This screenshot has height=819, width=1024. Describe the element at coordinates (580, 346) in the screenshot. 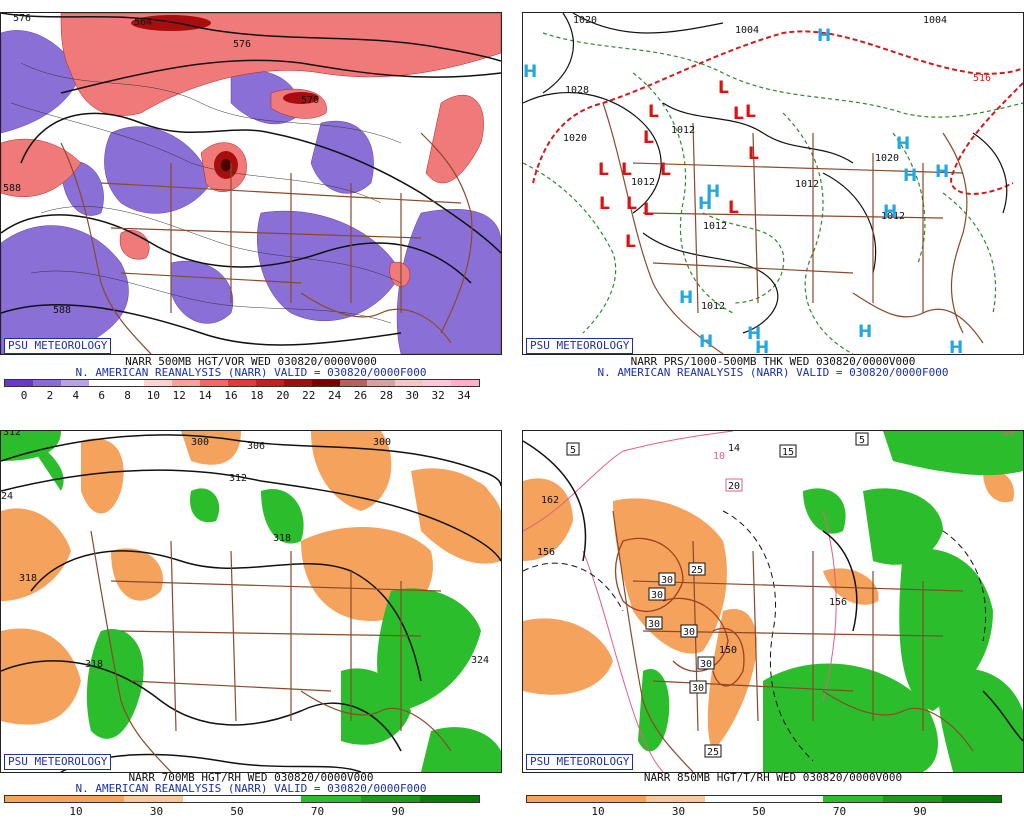

I see `psu-meteorology-badge: PSU METEOROLOGY` at that location.